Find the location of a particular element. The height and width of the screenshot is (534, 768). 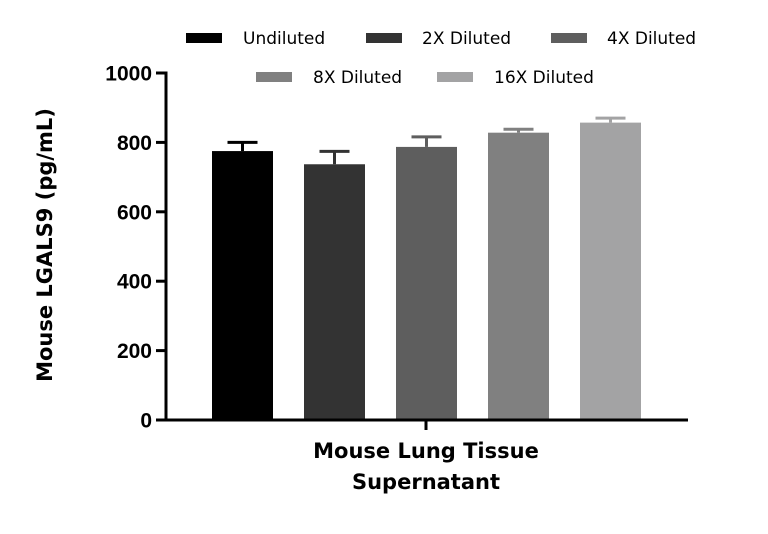

legend-label-4: 8X Diluted is located at coordinates (357, 78).